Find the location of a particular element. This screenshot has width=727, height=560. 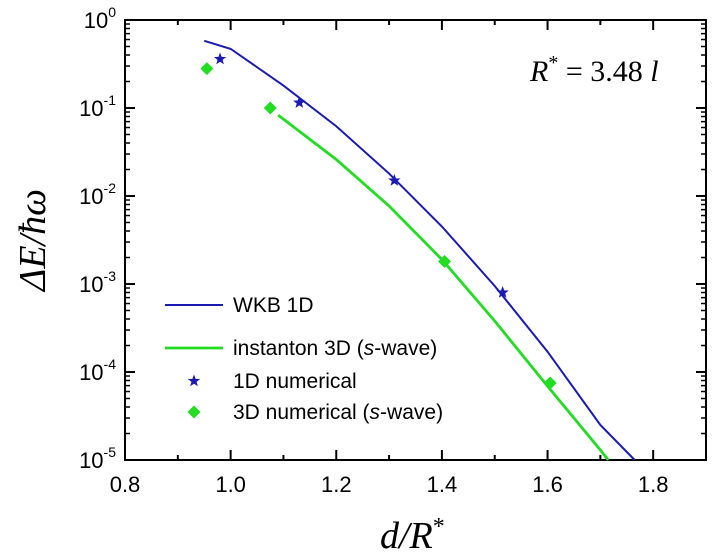

x-tick-label: 0.8 is located at coordinates (125, 484).